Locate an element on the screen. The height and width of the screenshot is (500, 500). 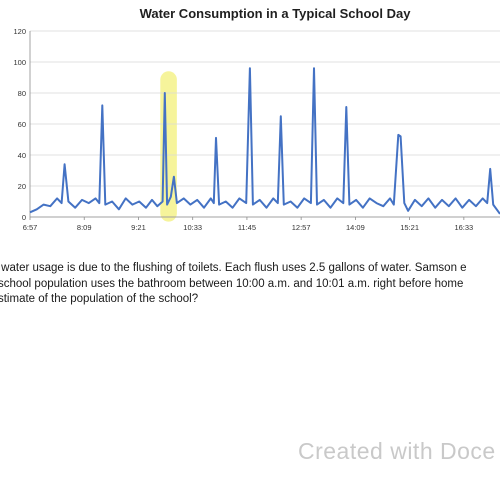
x-tick-label: 10:33 is located at coordinates (192, 227).